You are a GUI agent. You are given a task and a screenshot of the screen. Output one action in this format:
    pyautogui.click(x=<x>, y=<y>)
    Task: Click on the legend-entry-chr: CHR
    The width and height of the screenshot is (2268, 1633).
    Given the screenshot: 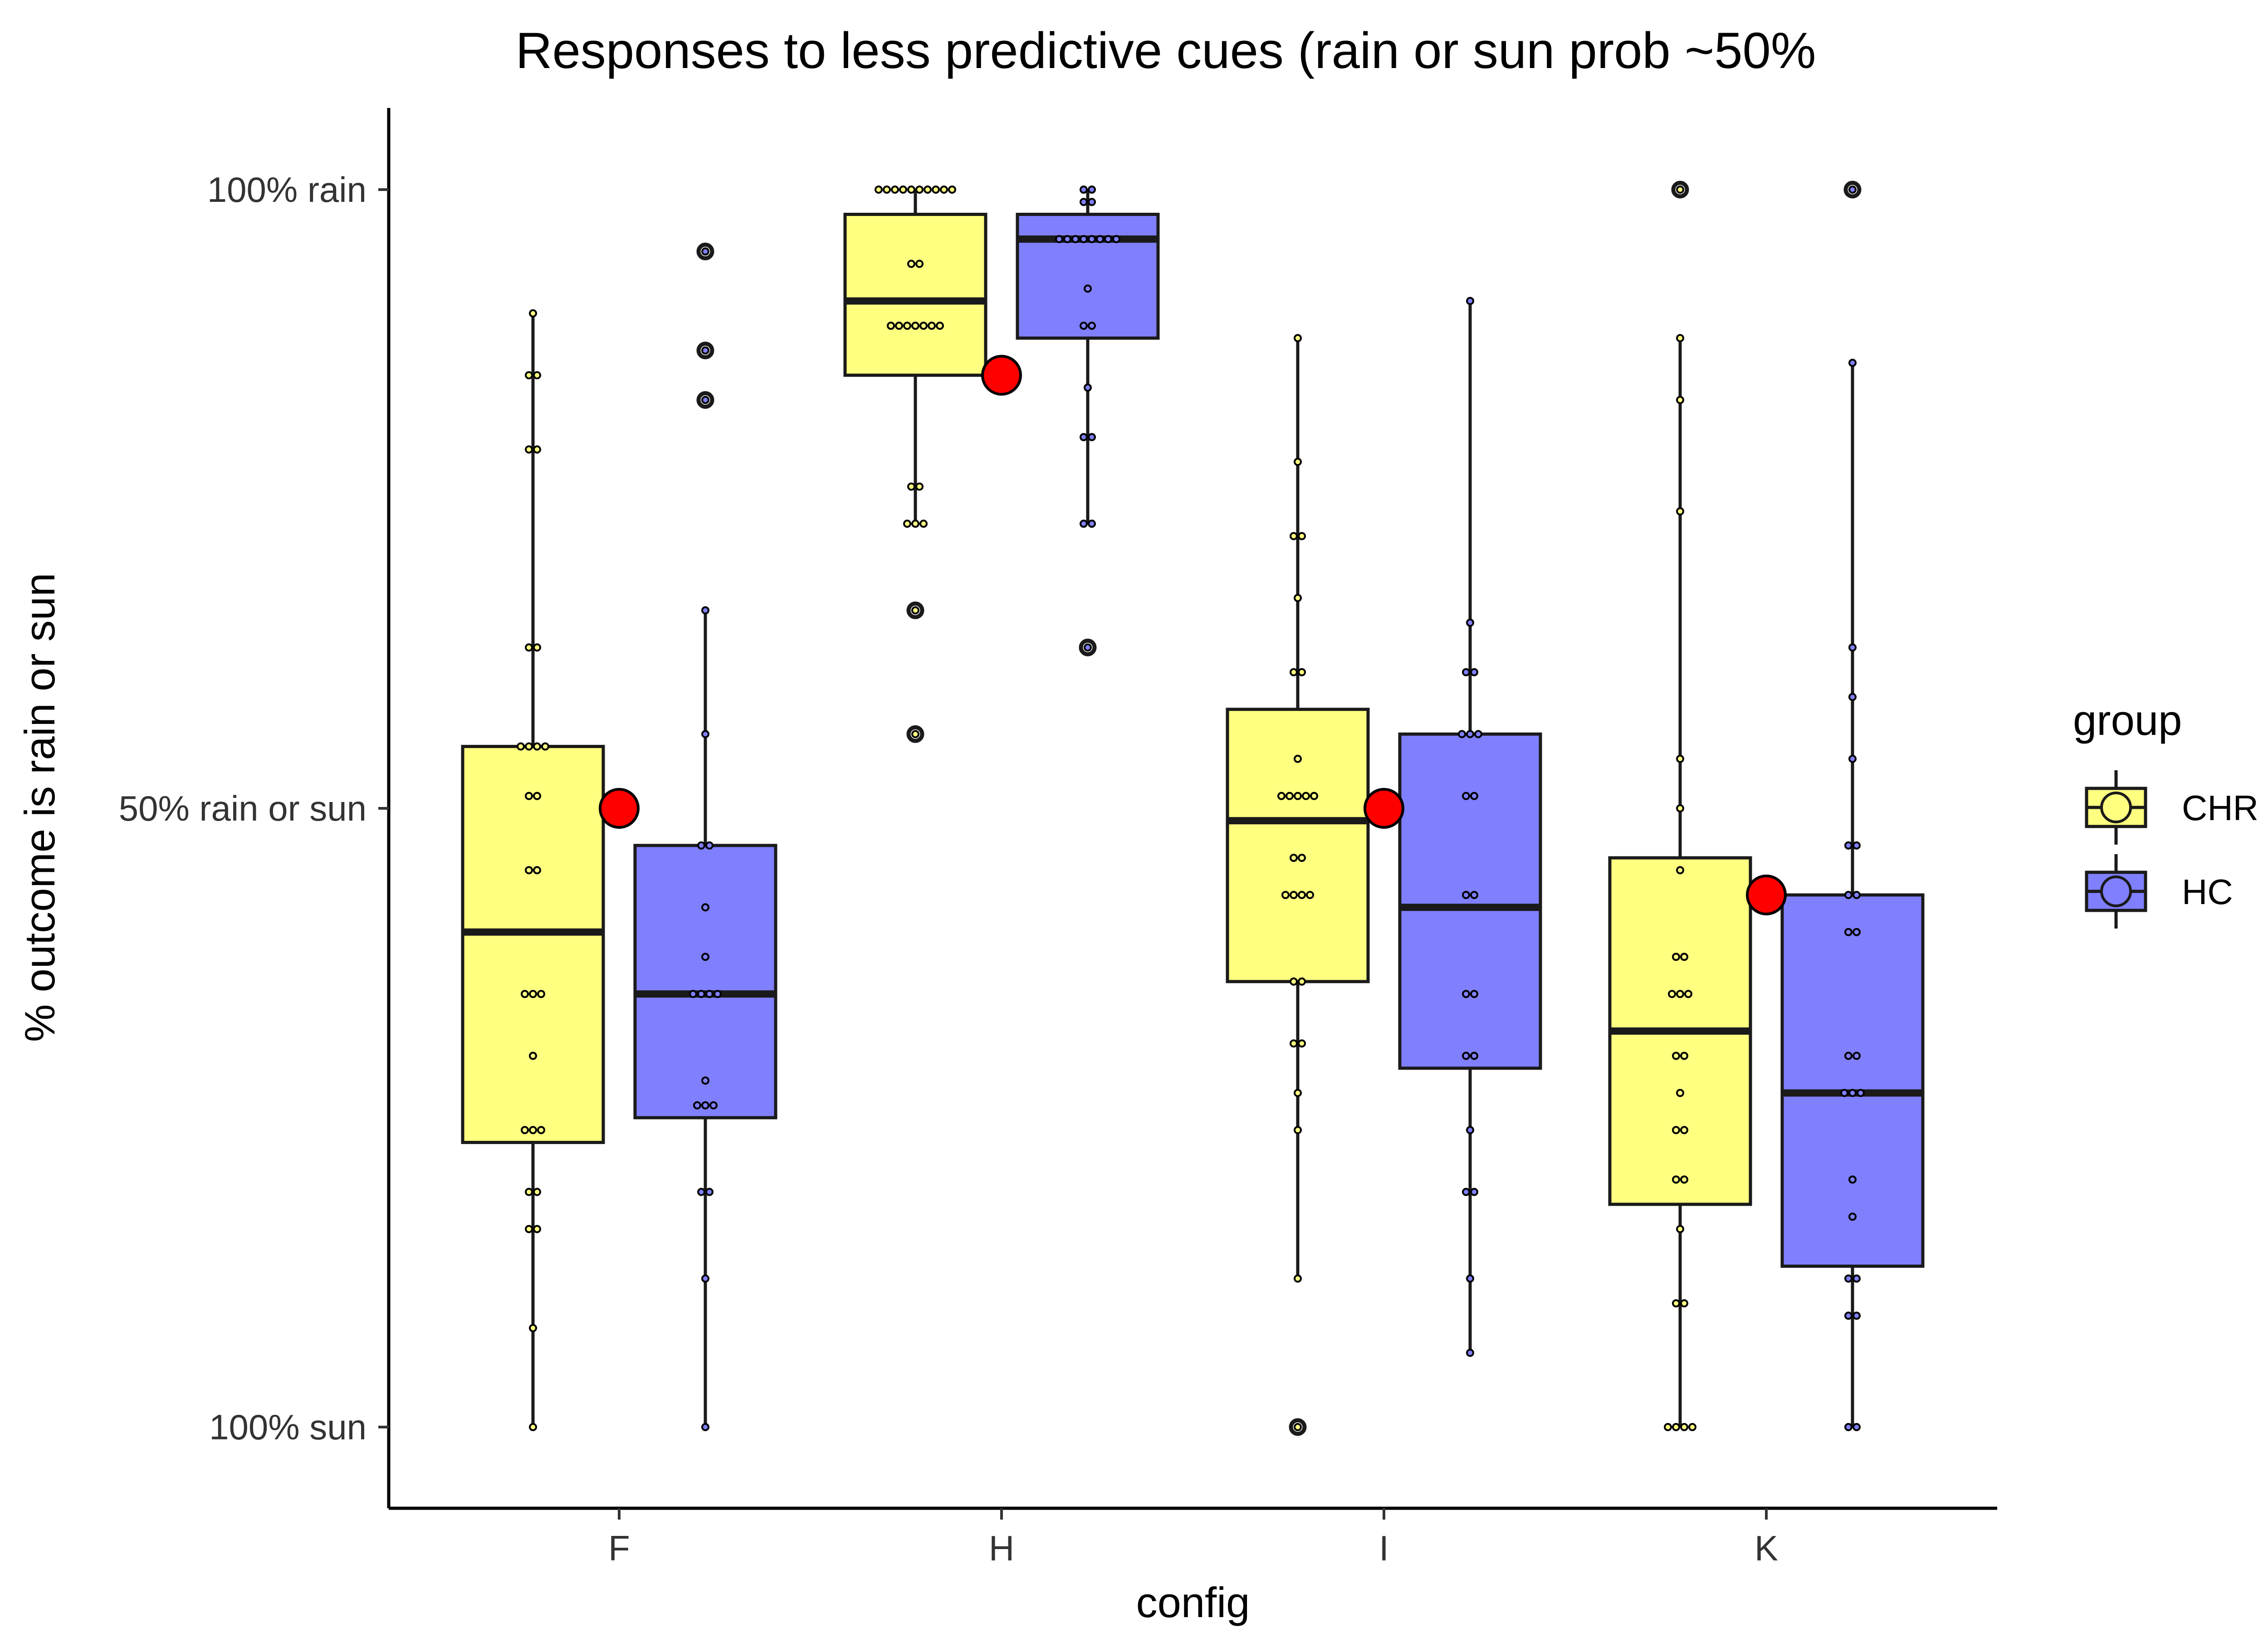 What is the action you would take?
    pyautogui.click(x=2172, y=807)
    